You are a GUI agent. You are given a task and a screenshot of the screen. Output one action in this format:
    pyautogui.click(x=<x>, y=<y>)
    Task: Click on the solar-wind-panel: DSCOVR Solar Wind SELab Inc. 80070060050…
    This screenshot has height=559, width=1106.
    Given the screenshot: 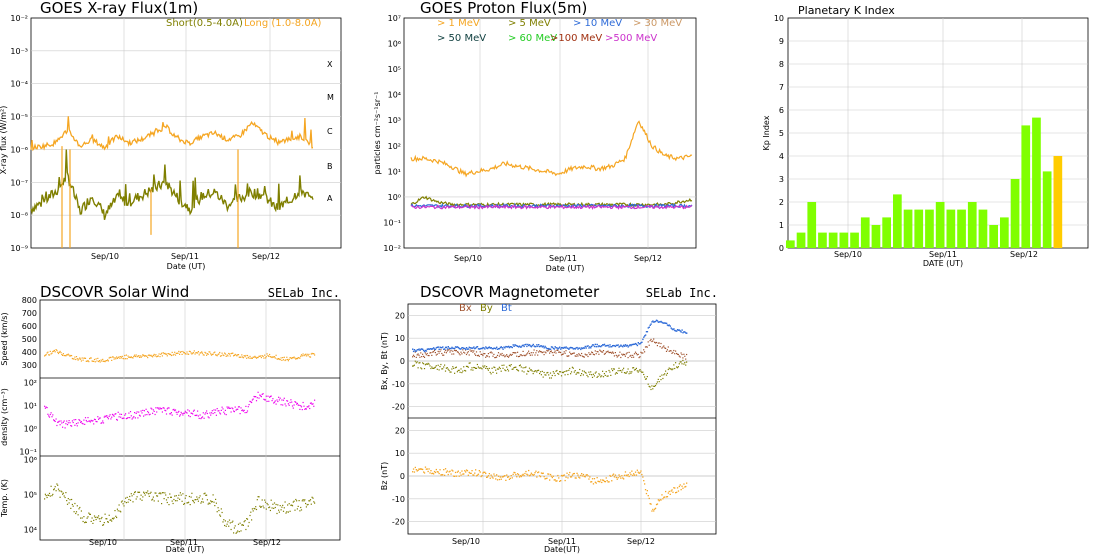 What is the action you would take?
    pyautogui.click(x=170, y=418)
    